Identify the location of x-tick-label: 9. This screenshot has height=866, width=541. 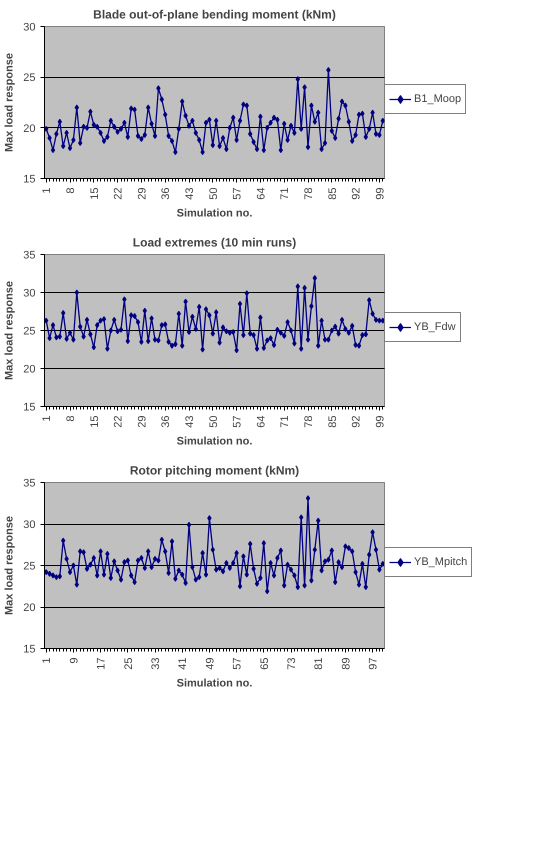
(74, 660).